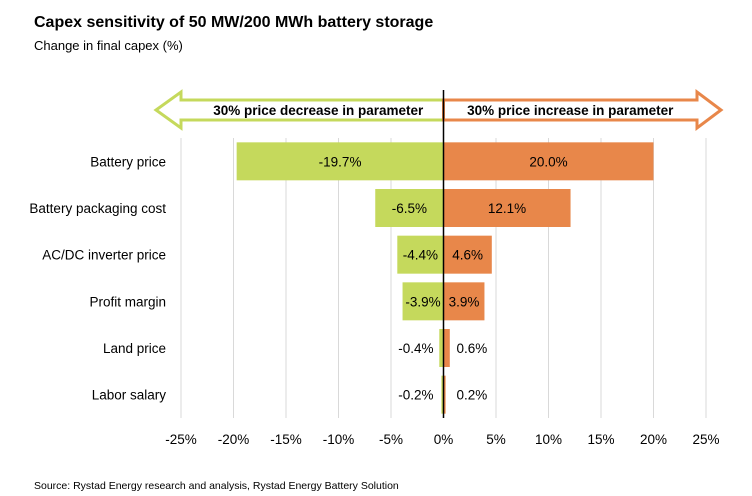 This screenshot has height=496, width=752. Describe the element at coordinates (391, 439) in the screenshot. I see `x-tick-label: -5%` at that location.